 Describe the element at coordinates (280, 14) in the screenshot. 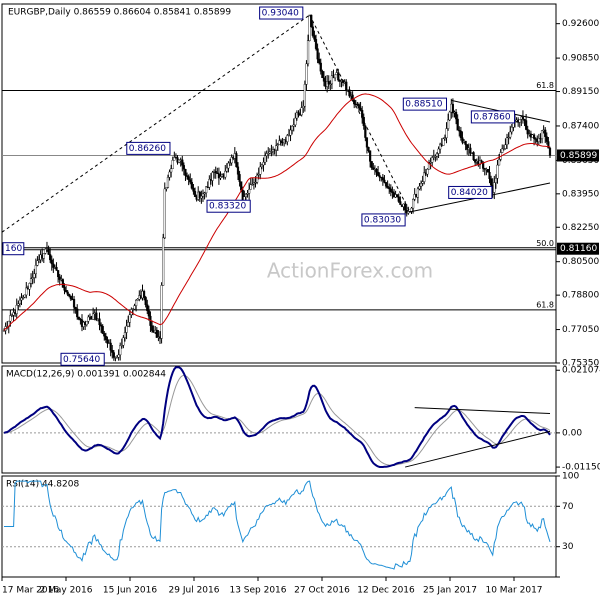

I see `price-annotation-text: 0.93040` at that location.